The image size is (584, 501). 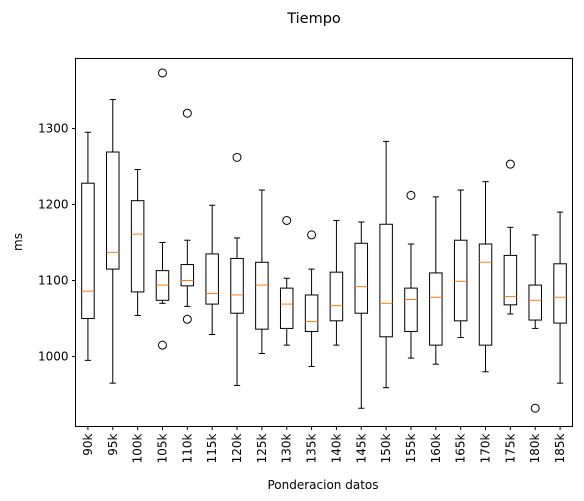 I want to click on box-95k, so click(x=113, y=241).